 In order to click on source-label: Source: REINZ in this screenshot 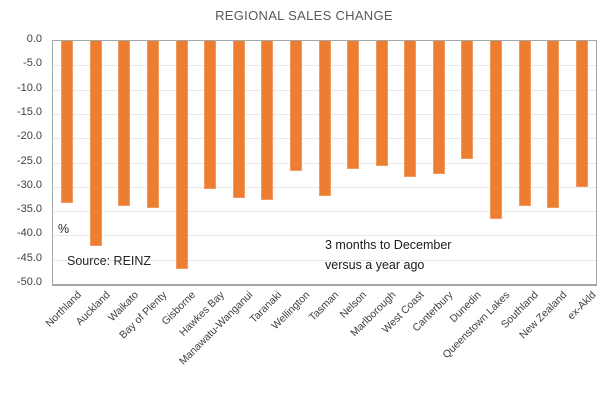, I will do `click(109, 261)`.